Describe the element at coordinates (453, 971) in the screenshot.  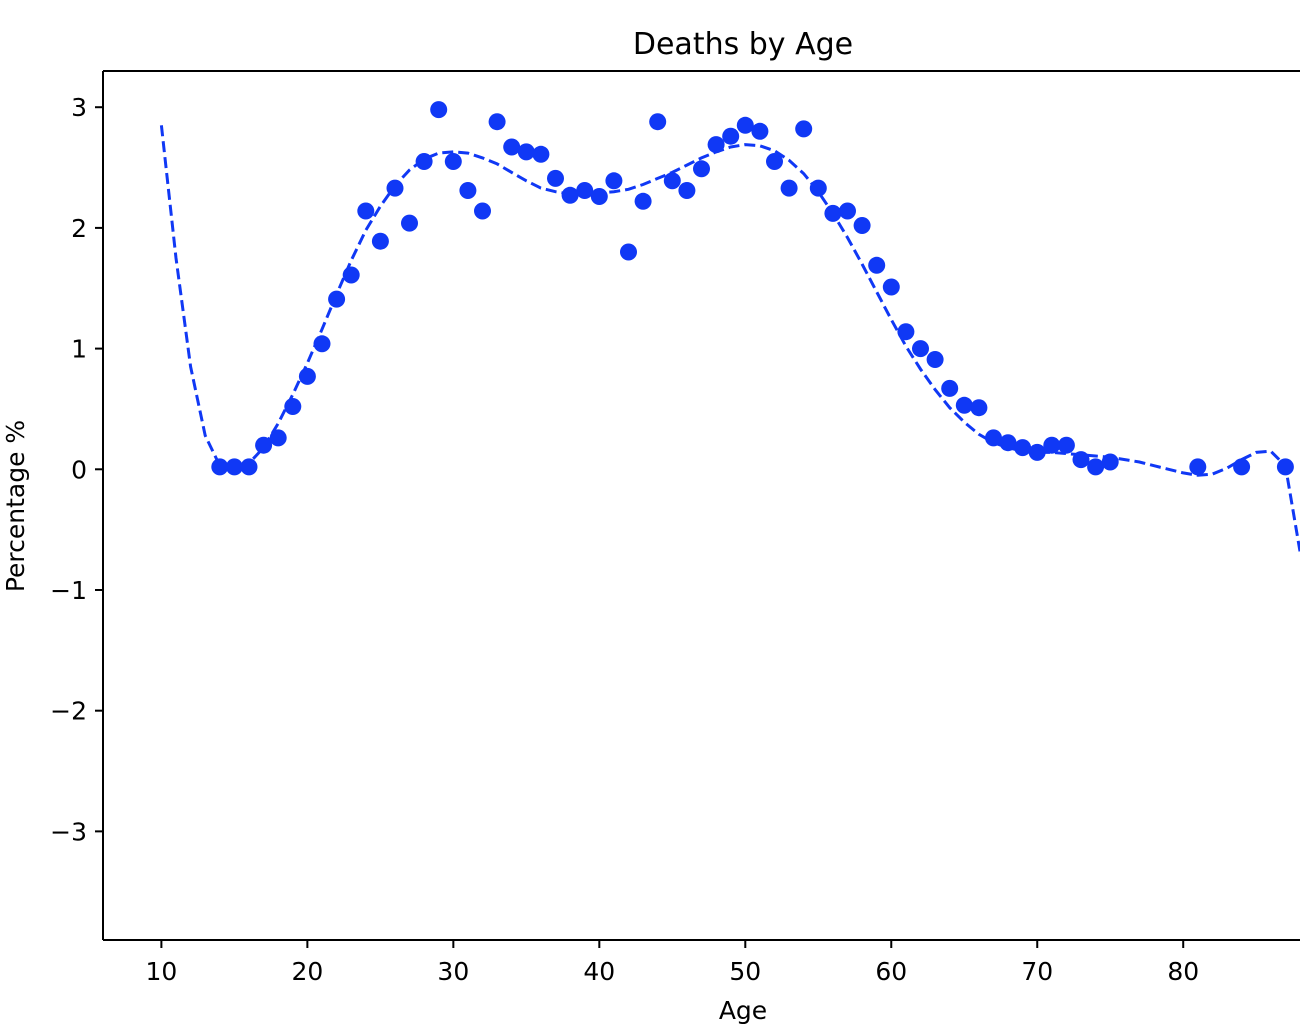
I see `x-tick-label: 30` at that location.